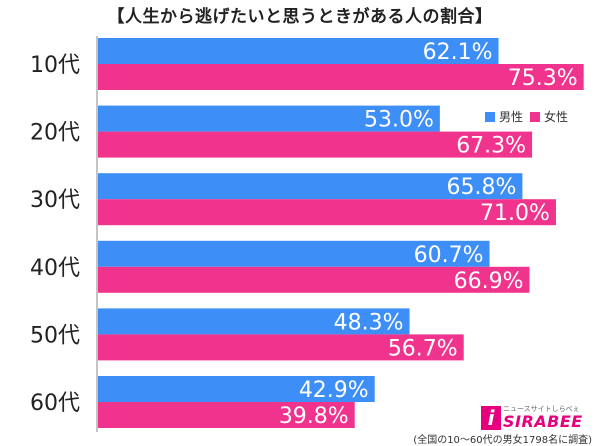 This screenshot has height=446, width=600. Describe the element at coordinates (491, 418) in the screenshot. I see `logo-mark: i` at that location.